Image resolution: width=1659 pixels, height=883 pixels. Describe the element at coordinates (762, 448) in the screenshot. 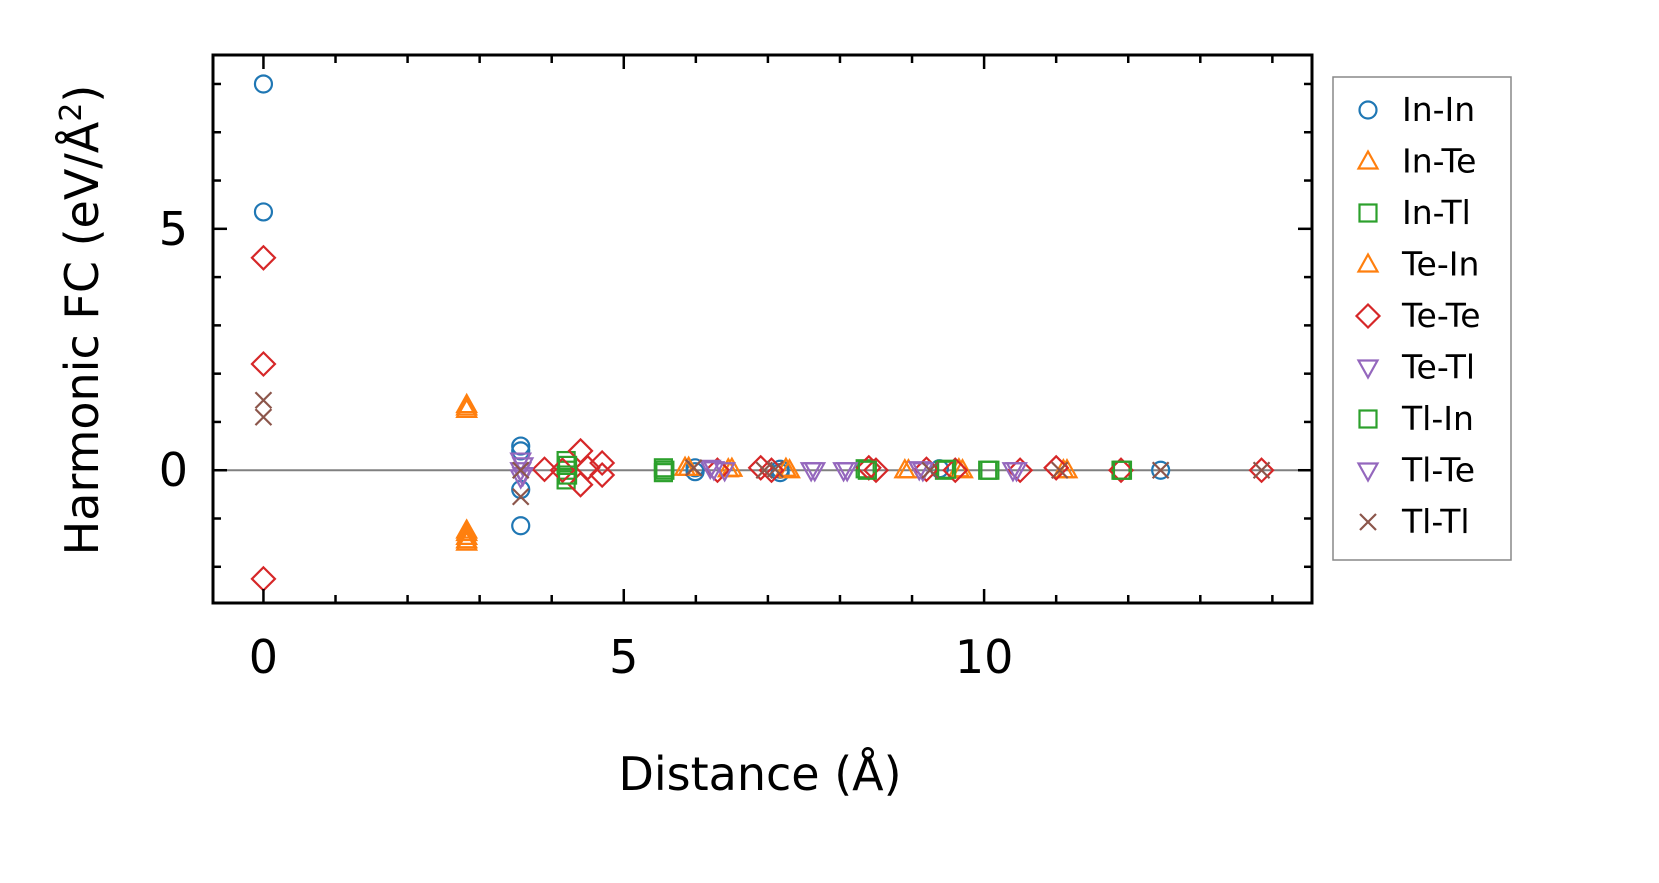

I see `series-tl-tl` at that location.